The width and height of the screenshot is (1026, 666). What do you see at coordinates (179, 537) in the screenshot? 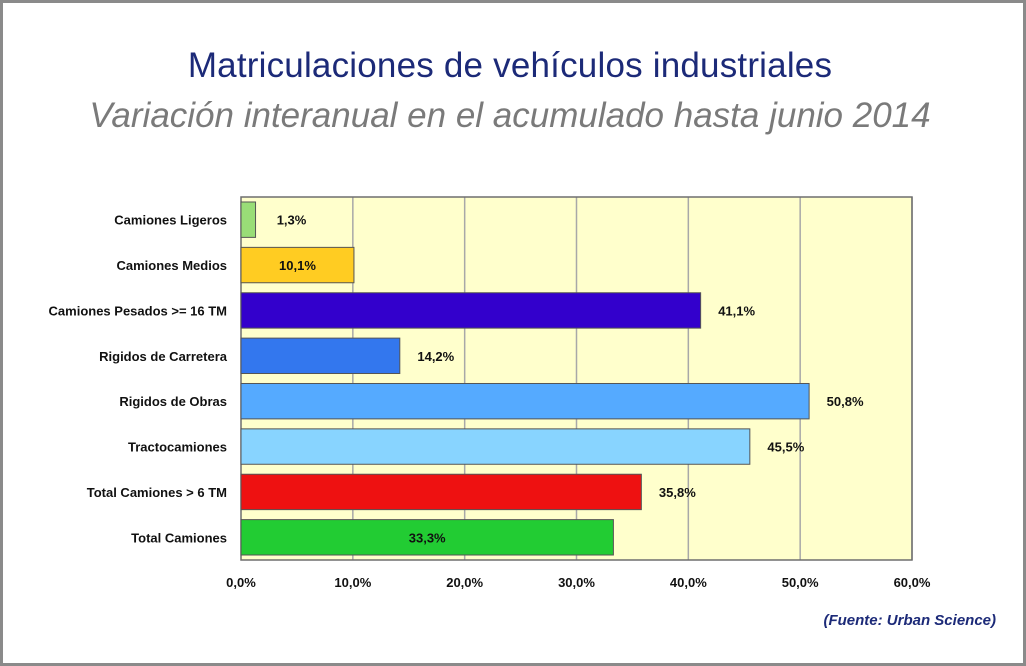
I see `y-category-label: Total Camiones` at bounding box center [179, 537].